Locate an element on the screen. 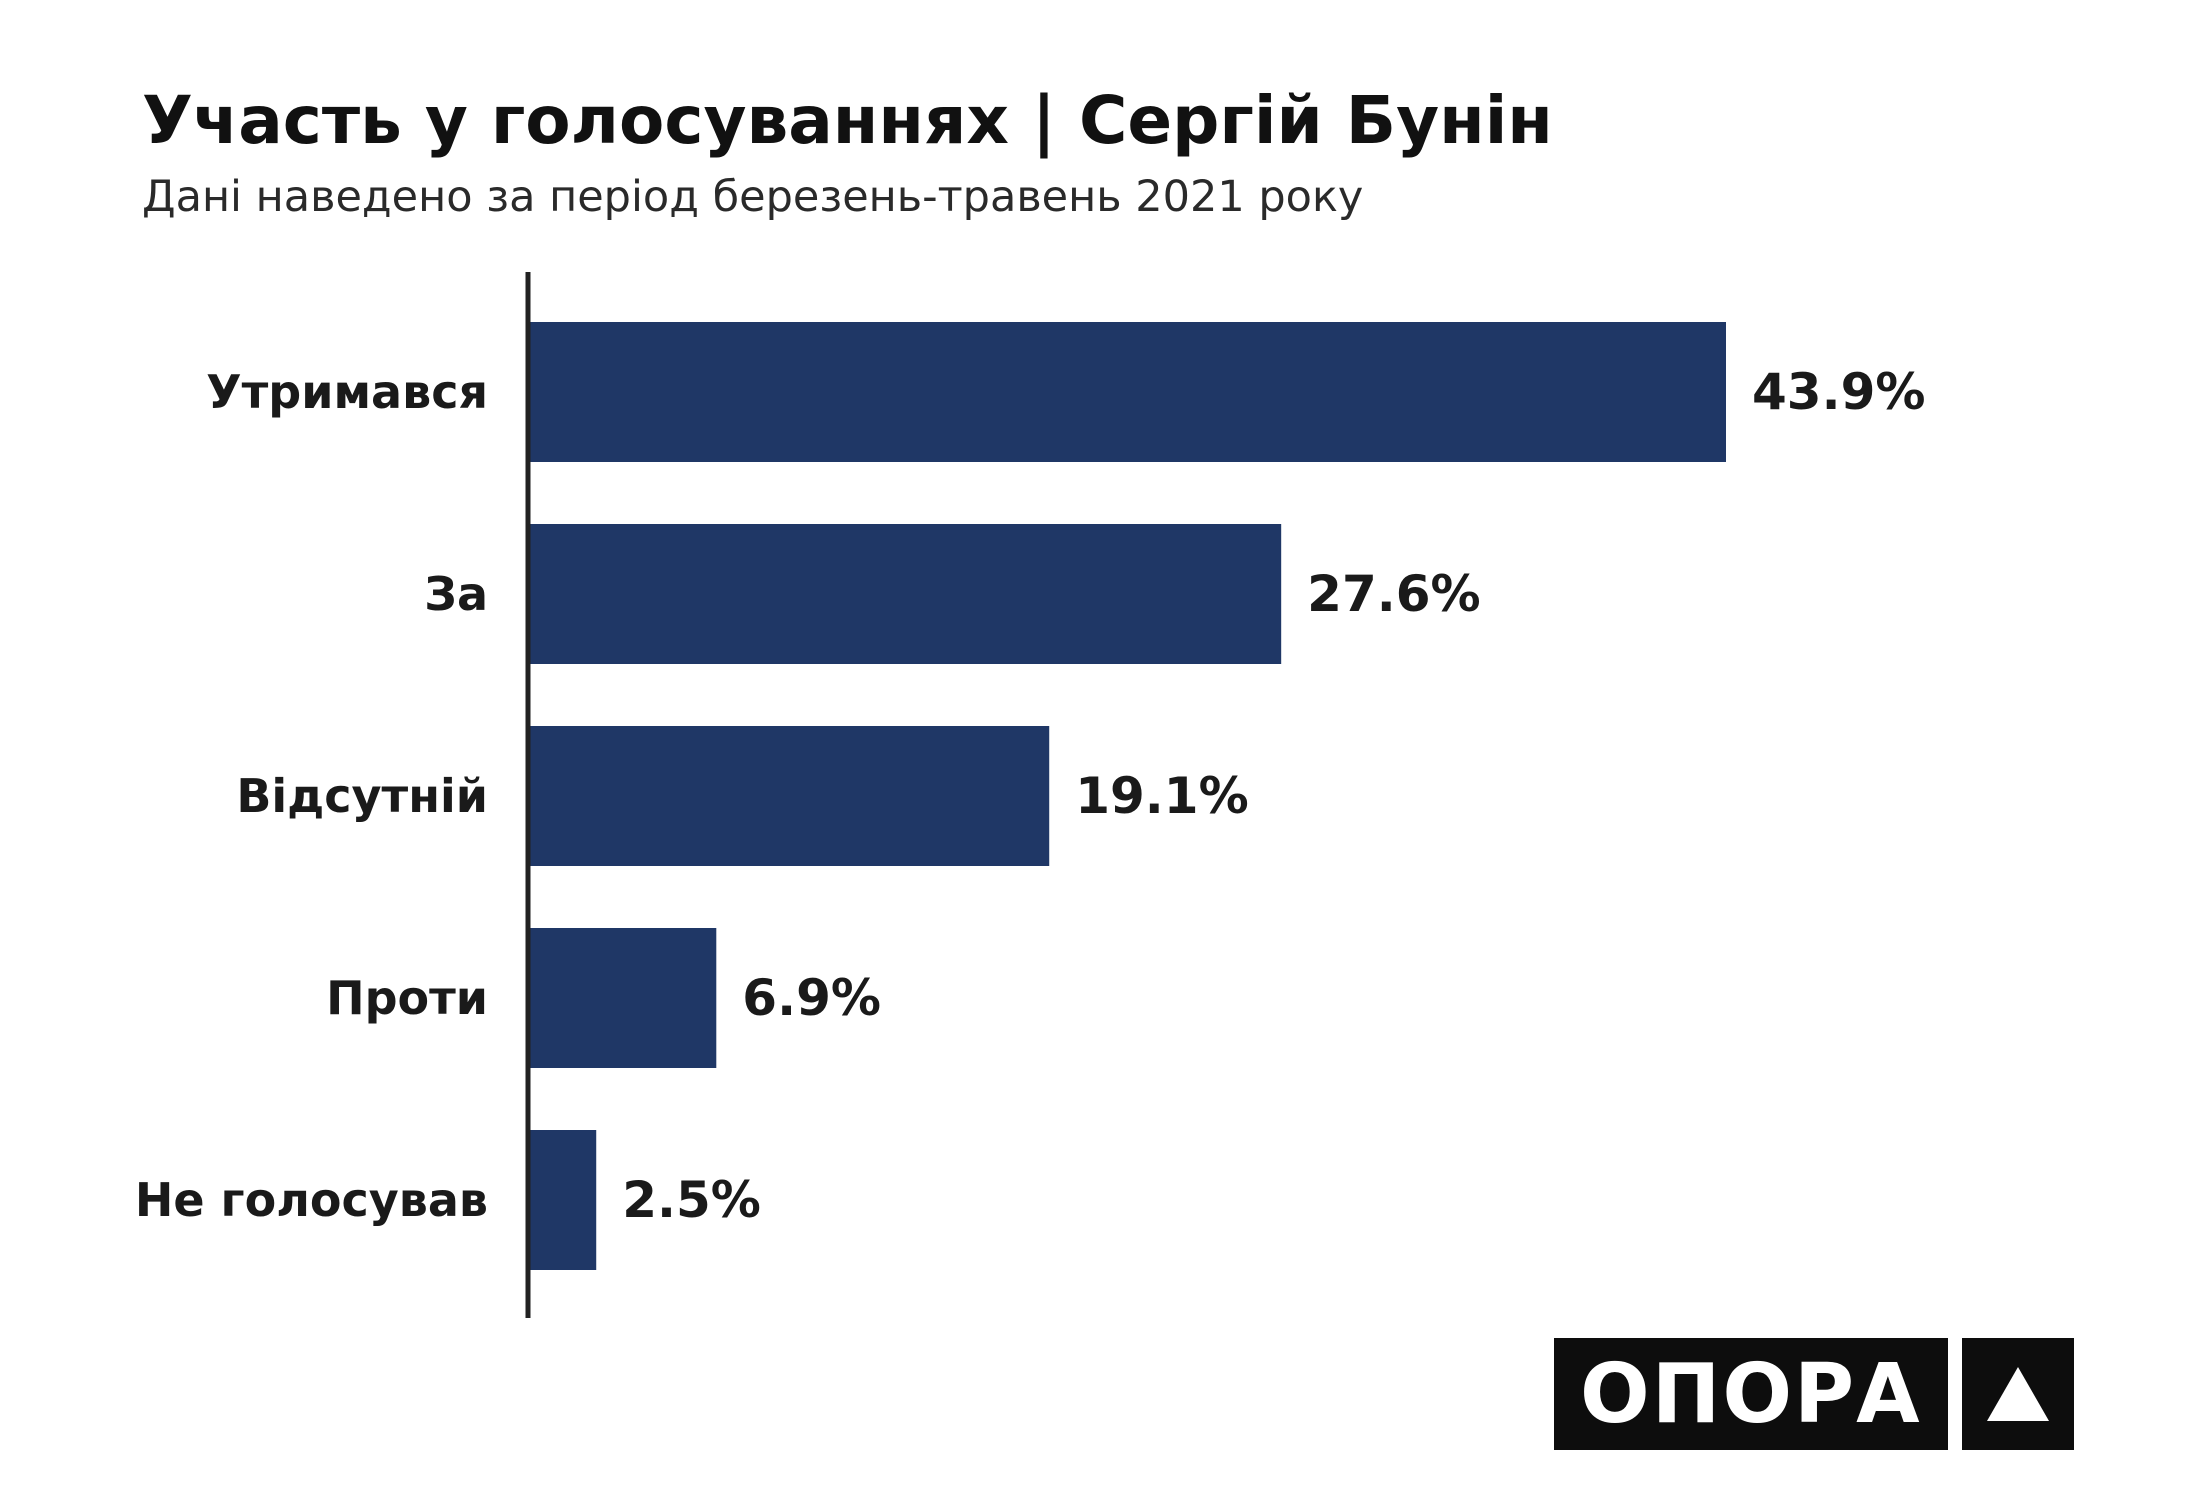  chart-title: Участь у голосуваннях | Сергій Бунін is located at coordinates (847, 120).